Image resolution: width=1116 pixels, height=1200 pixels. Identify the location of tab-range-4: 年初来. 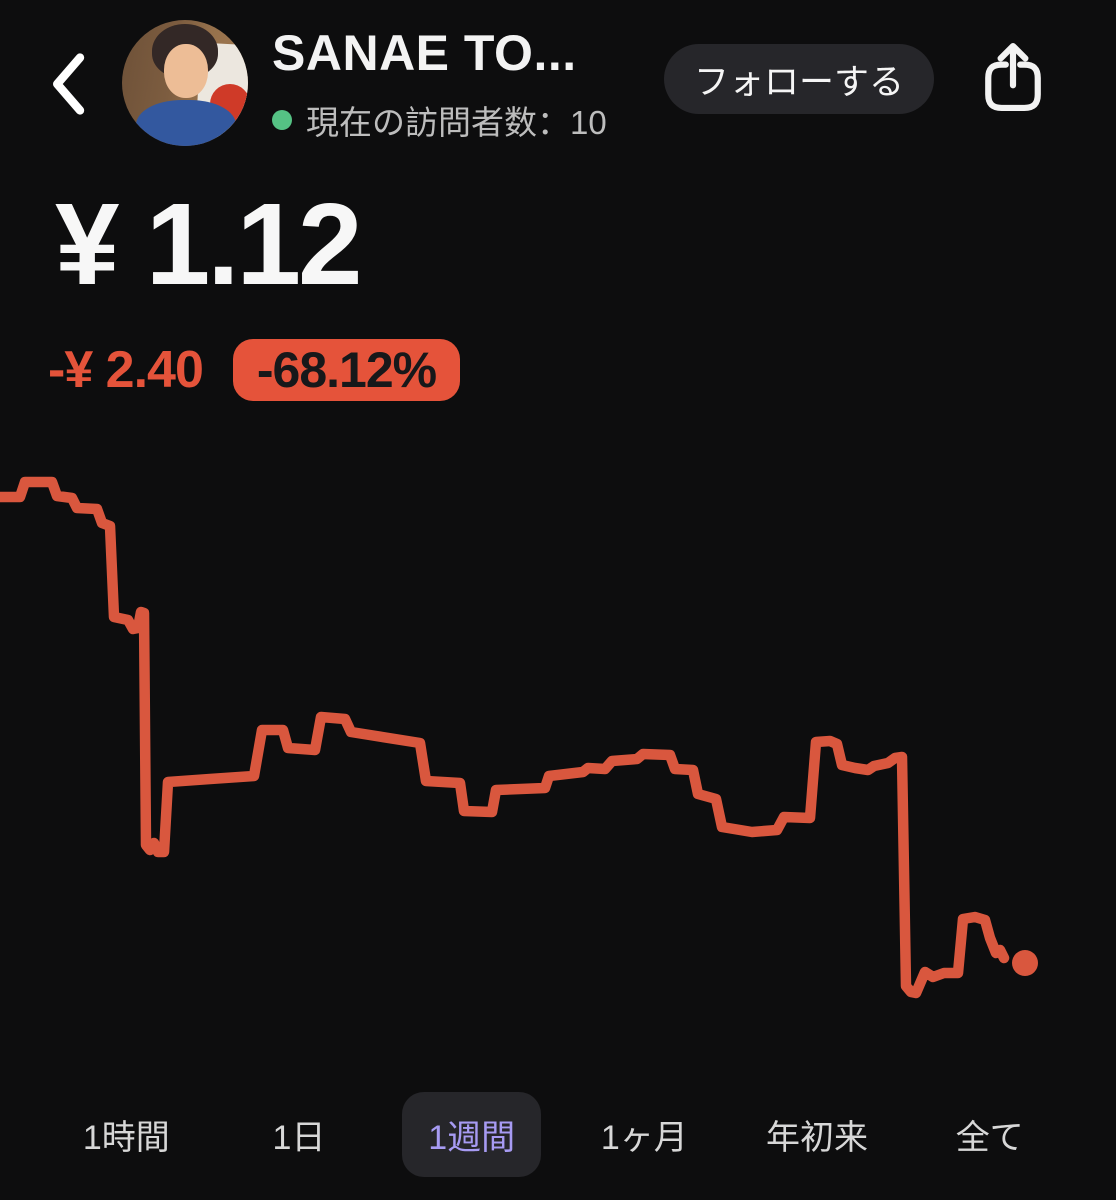
(817, 1134).